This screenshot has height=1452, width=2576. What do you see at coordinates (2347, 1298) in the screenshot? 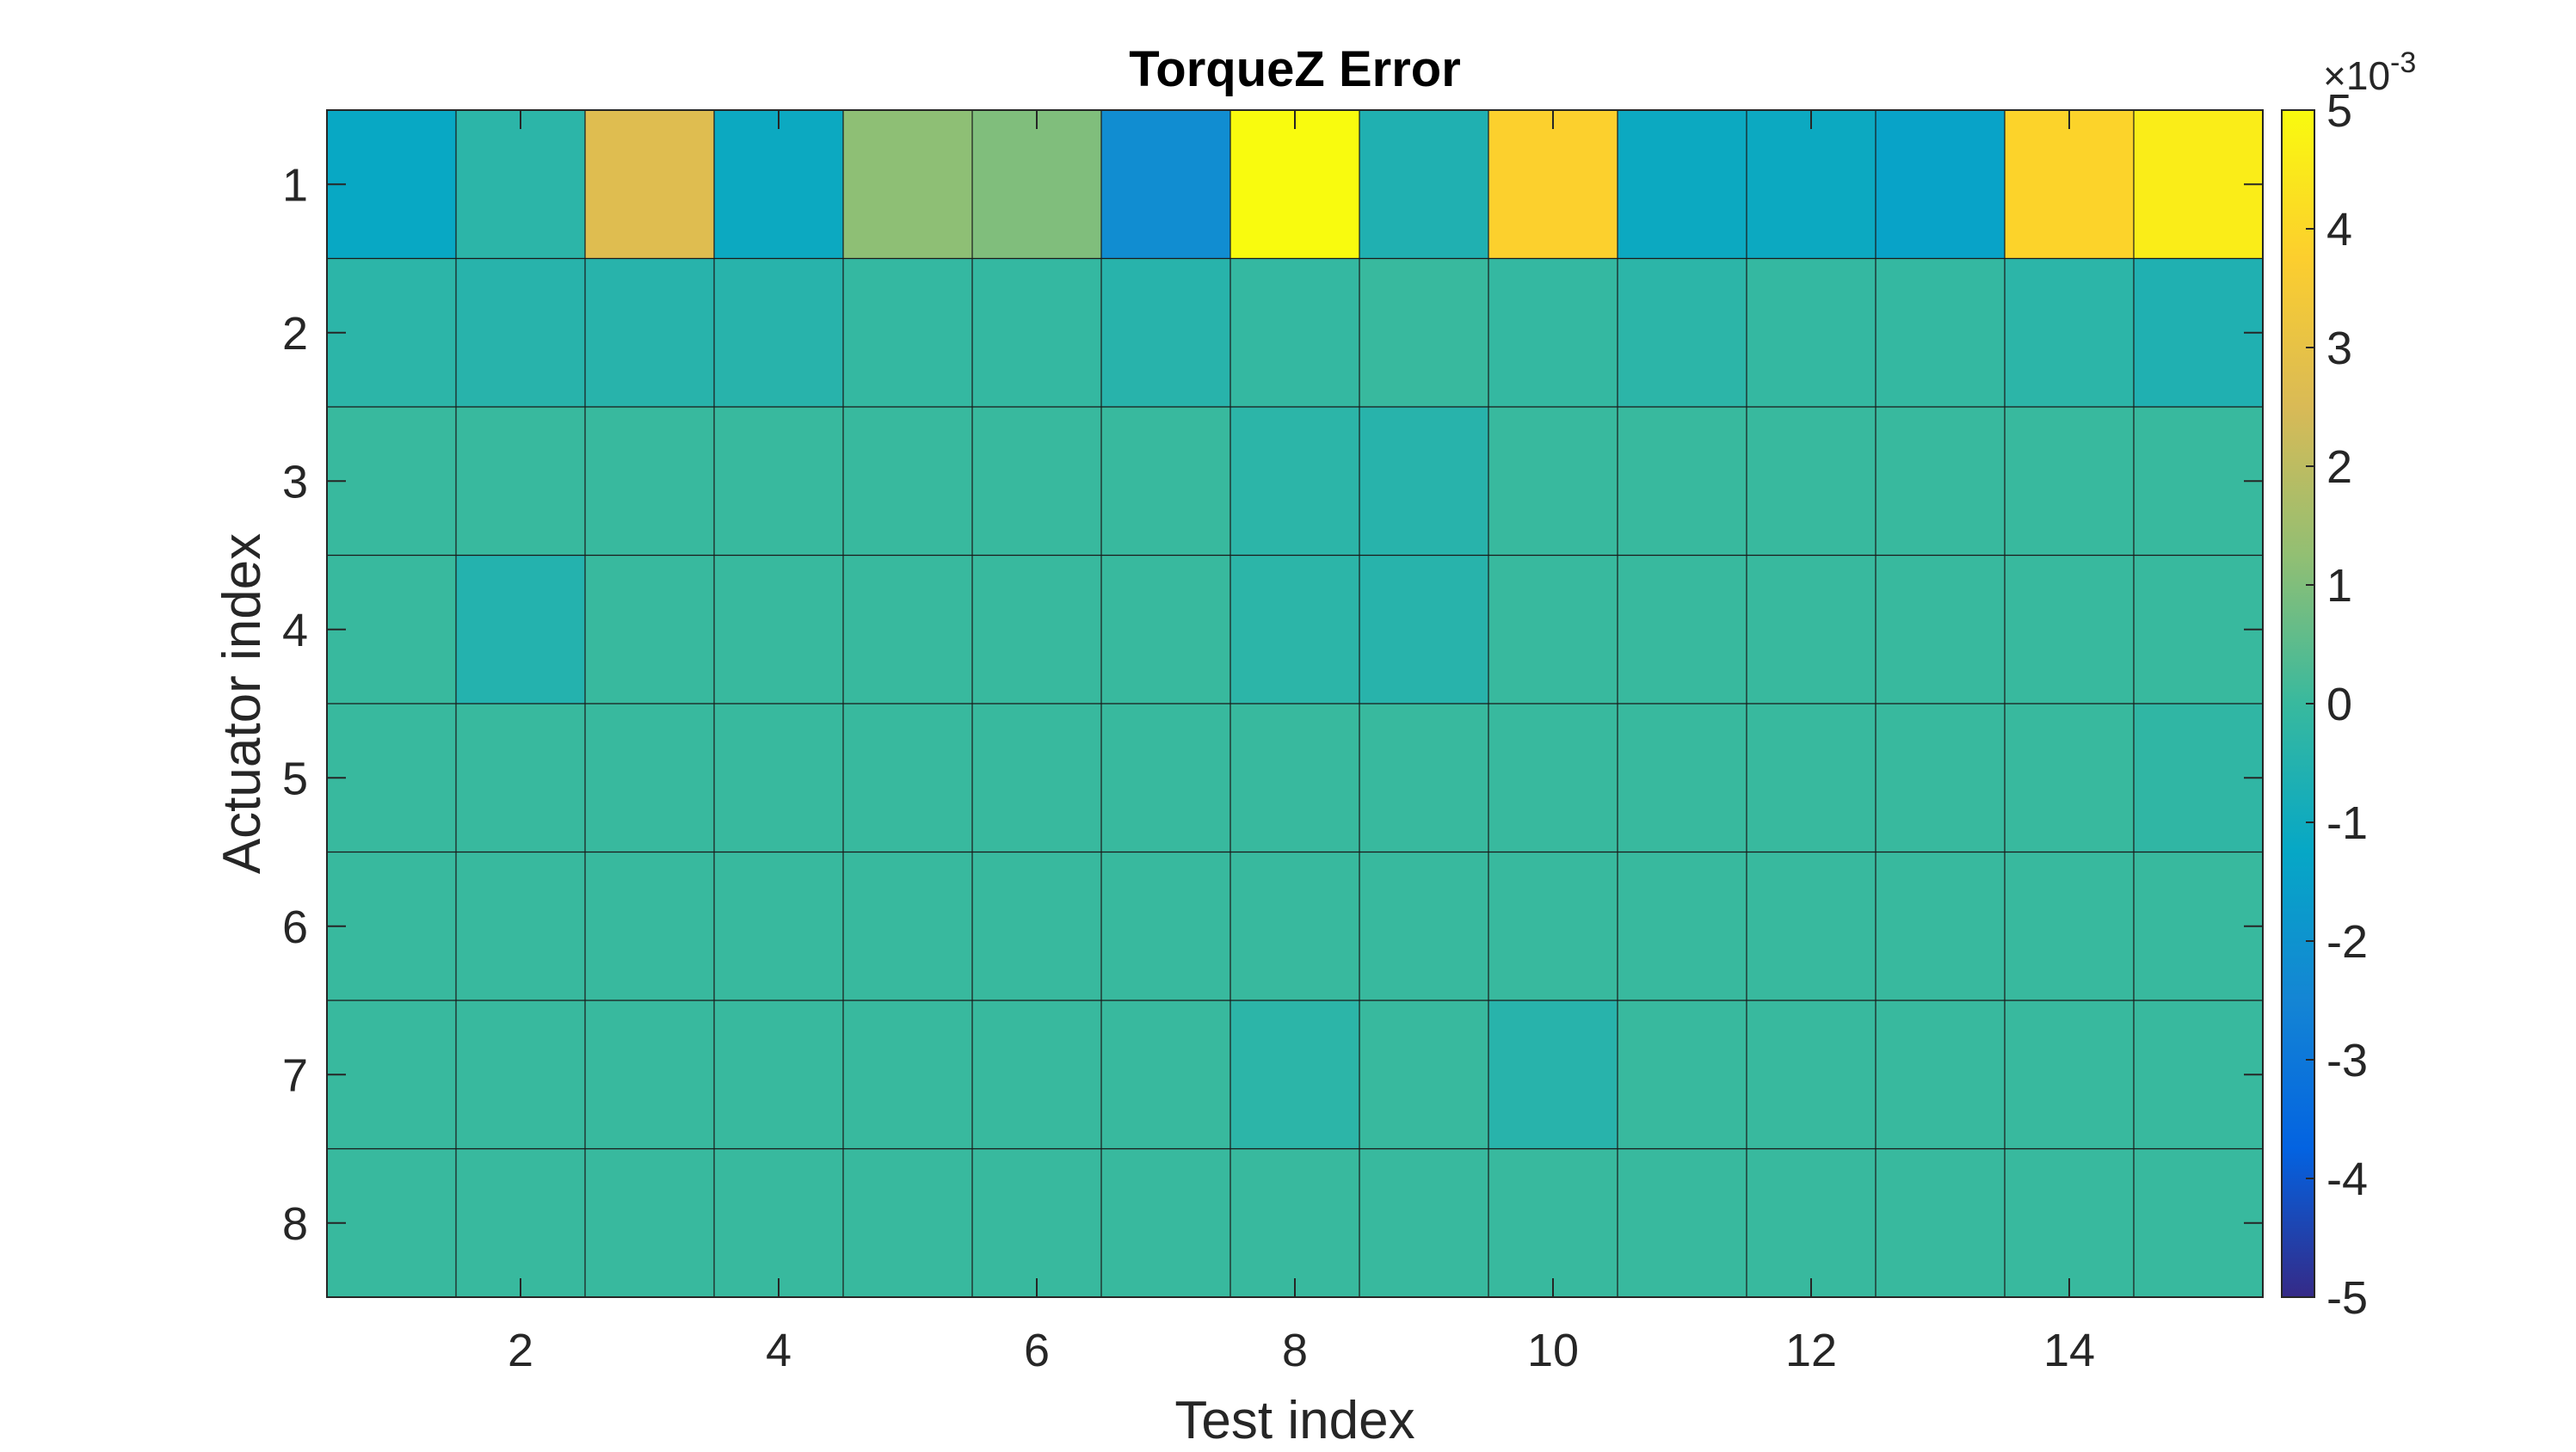
I see `colorbar-tick-label: -5` at bounding box center [2347, 1298].